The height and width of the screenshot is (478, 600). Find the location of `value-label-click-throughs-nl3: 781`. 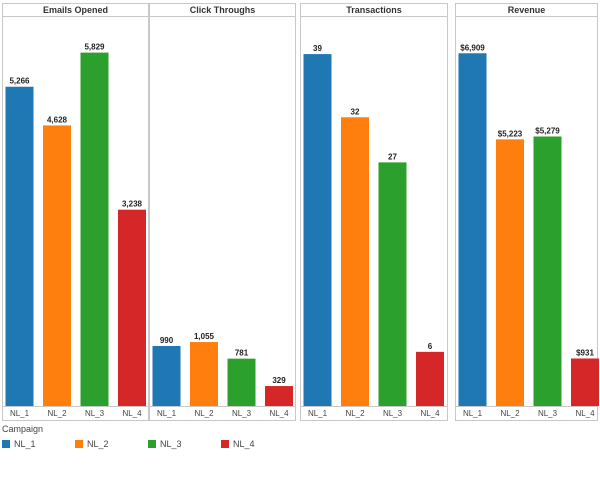

value-label-click-throughs-nl3: 781 is located at coordinates (242, 353).